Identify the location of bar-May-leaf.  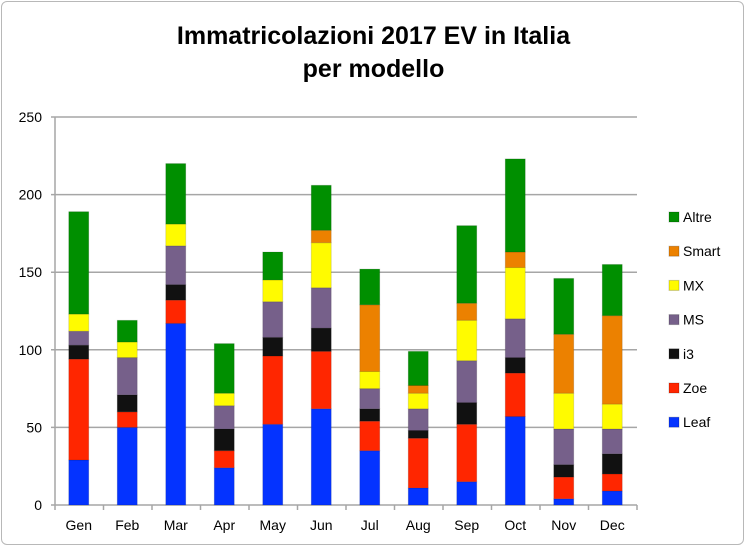
(273, 464).